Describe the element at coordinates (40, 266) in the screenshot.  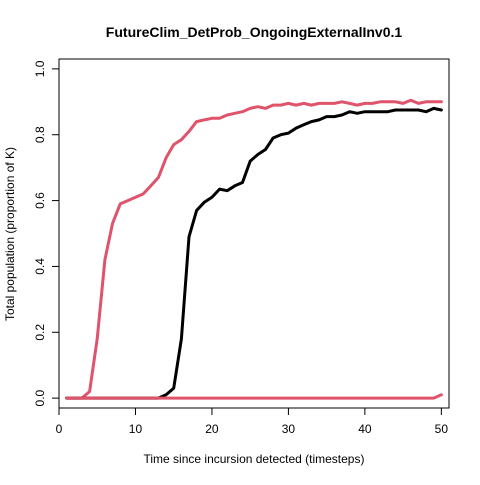
I see `y-tick-label: 0.4` at that location.